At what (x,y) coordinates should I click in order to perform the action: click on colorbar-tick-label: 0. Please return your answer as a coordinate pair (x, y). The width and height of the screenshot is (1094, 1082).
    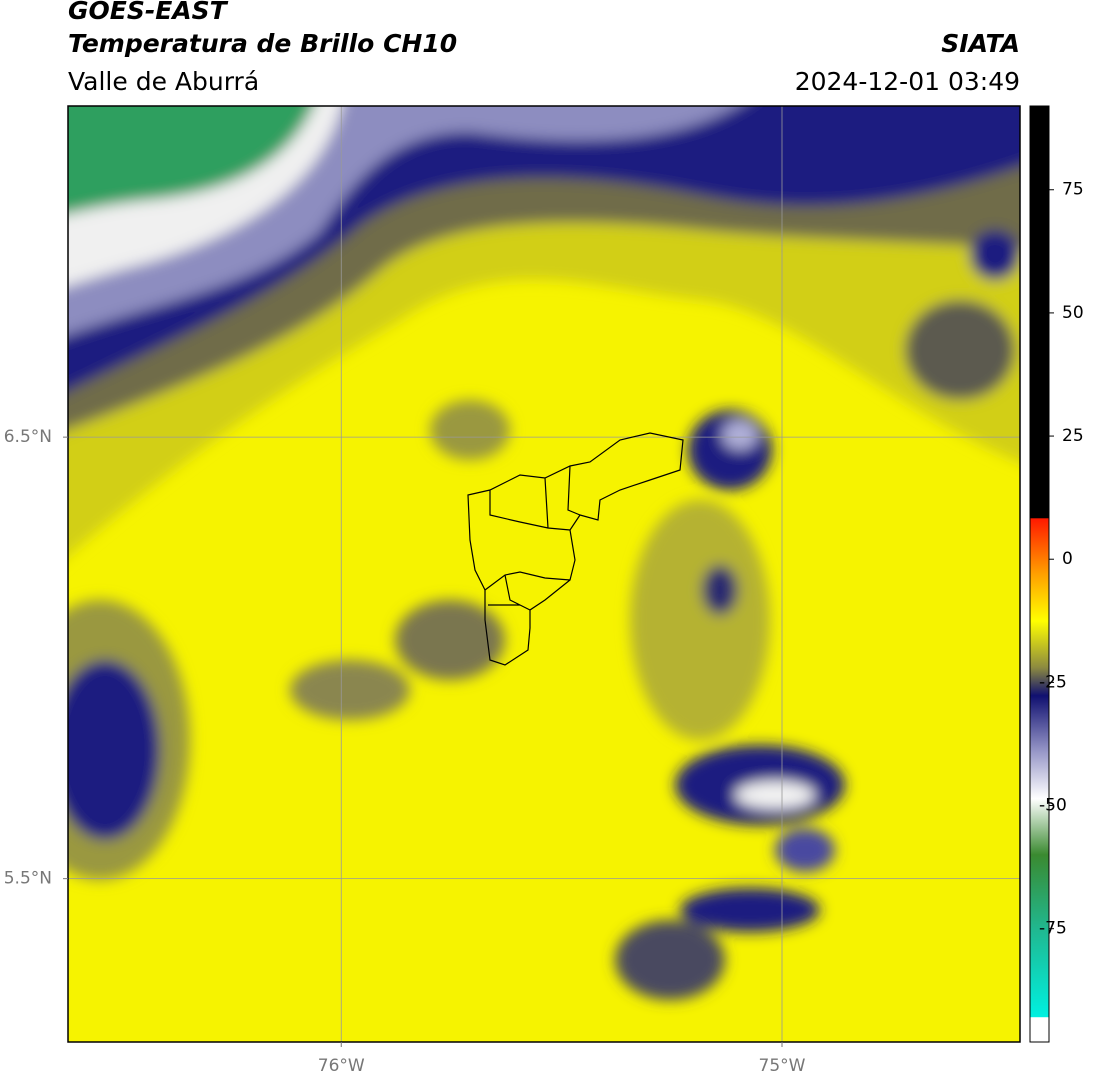
    Looking at the image, I should click on (1067, 559).